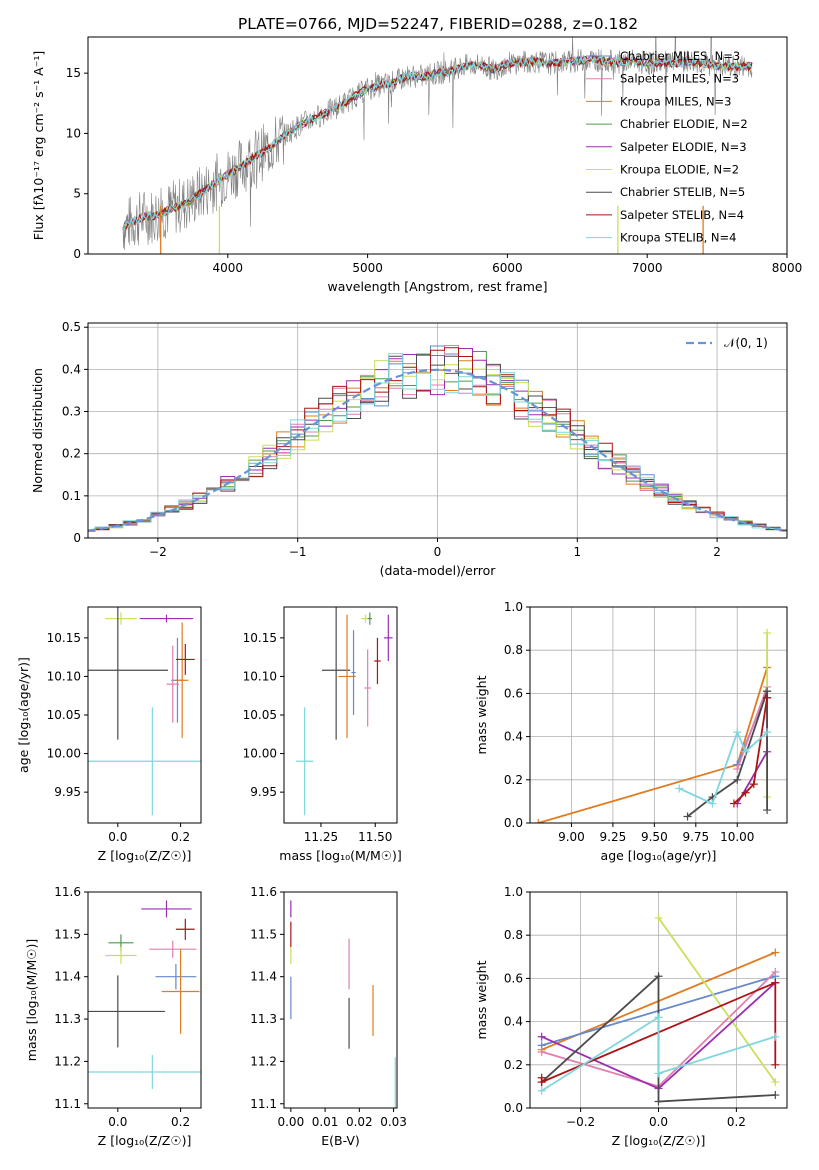 Image resolution: width=819 pixels, height=1170 pixels. What do you see at coordinates (659, 1140) in the screenshot?
I see `weight_vs_Z-xlabel: Z [log₁₀(Z/Z☉)]` at bounding box center [659, 1140].